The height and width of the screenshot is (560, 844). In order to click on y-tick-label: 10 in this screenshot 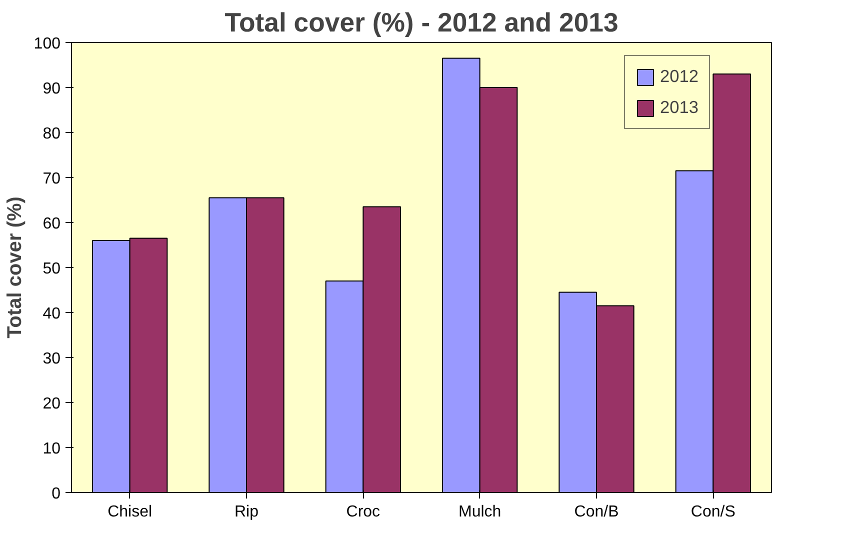, I will do `click(51, 449)`.